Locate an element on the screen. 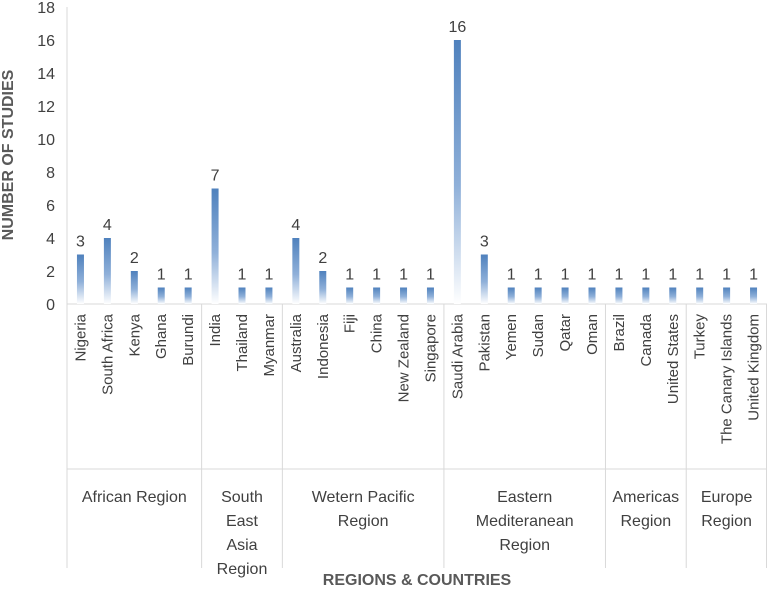 This screenshot has width=767, height=589. category-label: Brazil is located at coordinates (619, 333).